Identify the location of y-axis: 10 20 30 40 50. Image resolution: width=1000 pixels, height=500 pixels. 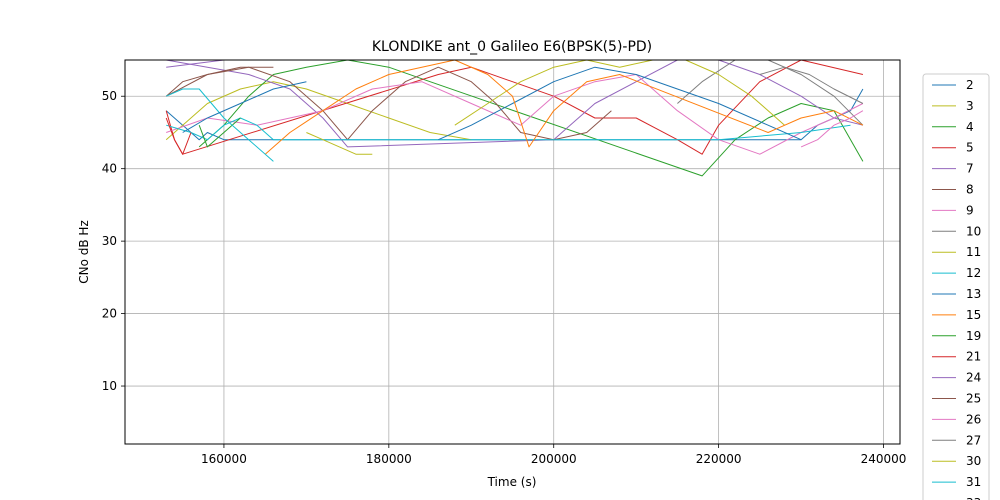
(113, 241).